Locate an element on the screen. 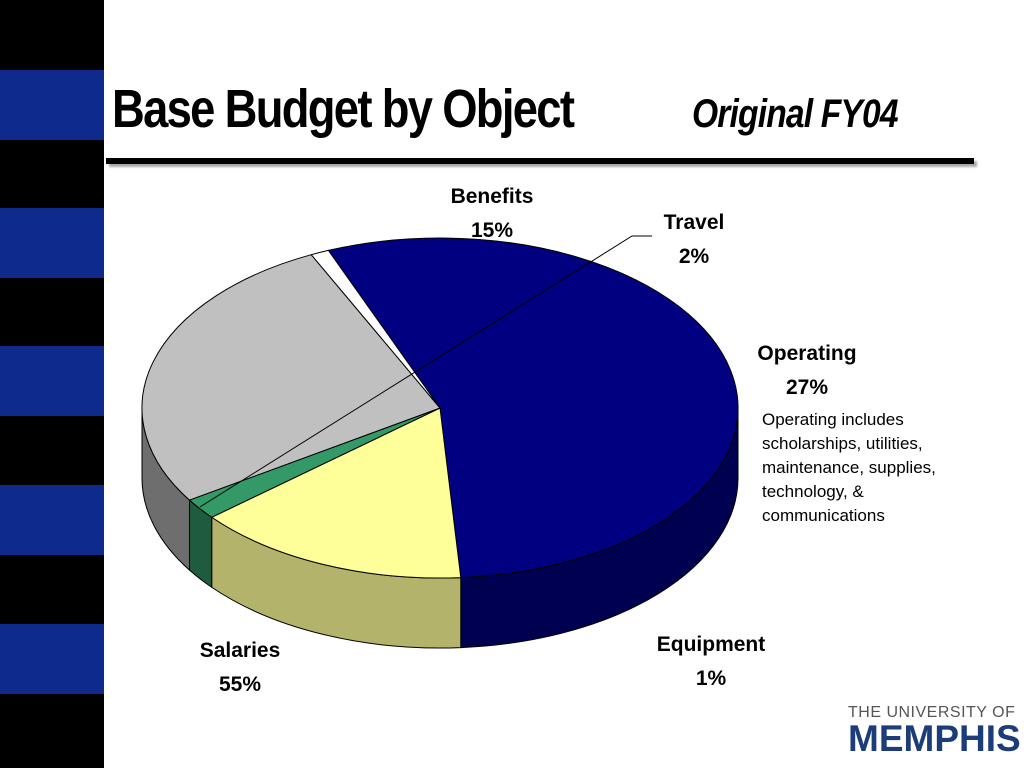  slice-value-salaries: 55% is located at coordinates (240, 684).